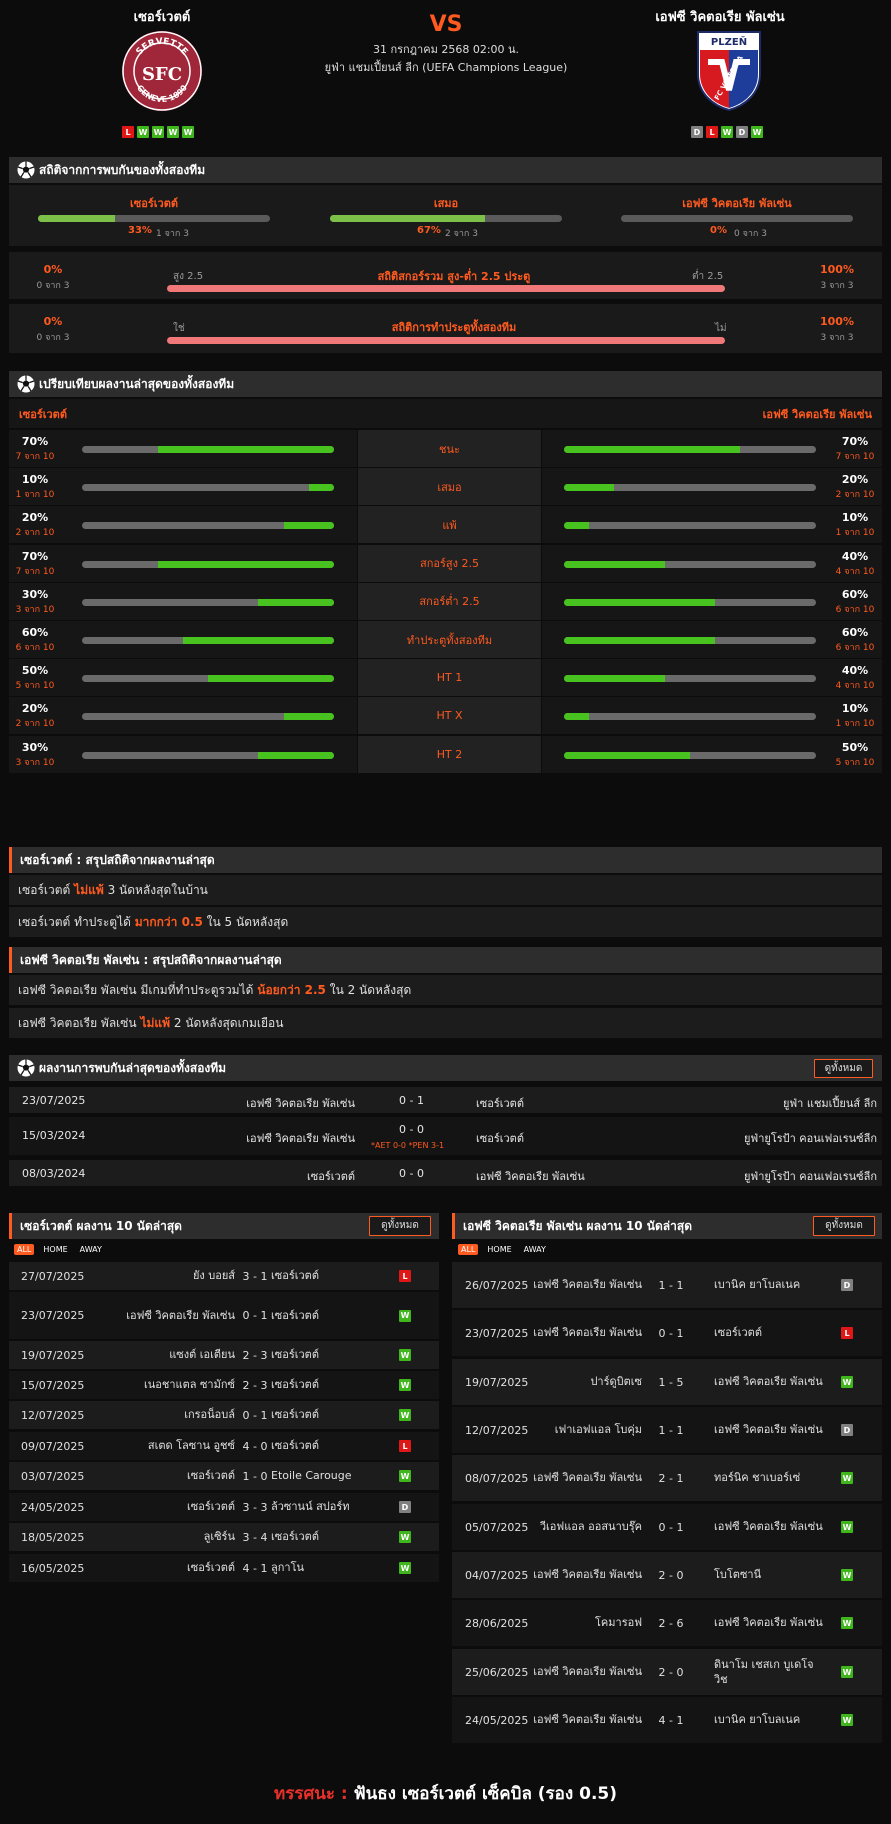 This screenshot has width=891, height=1824. What do you see at coordinates (310, 1507) in the screenshot?
I see `away-team: ล้วซานน์ สปอร์ท` at bounding box center [310, 1507].